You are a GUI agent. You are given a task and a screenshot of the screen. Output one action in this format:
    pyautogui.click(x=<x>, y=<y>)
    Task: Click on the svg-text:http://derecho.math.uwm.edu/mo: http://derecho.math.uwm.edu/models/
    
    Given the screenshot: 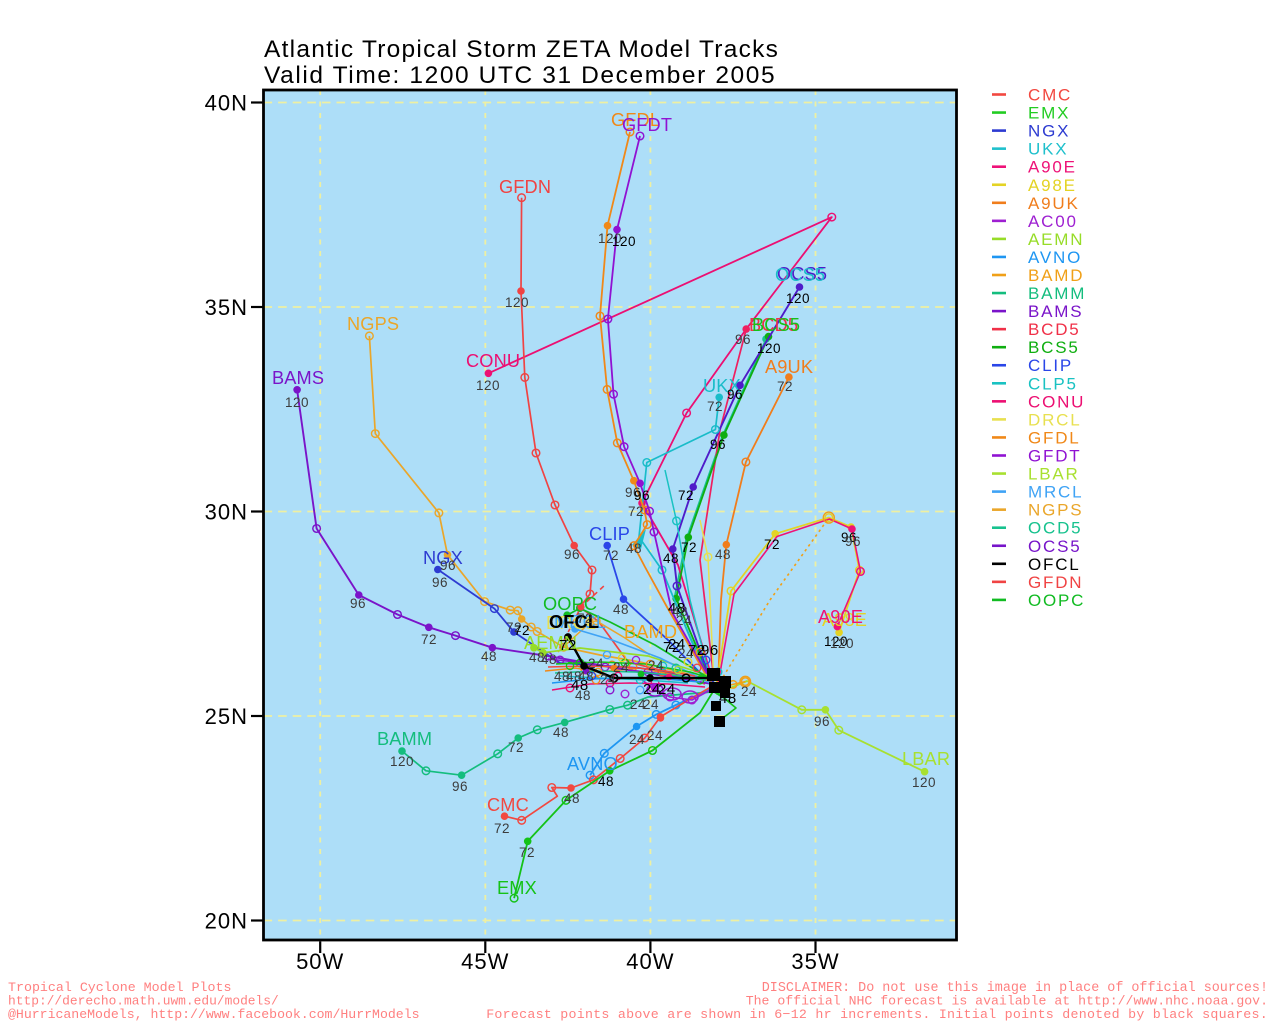 What is the action you would take?
    pyautogui.click(x=143, y=1001)
    